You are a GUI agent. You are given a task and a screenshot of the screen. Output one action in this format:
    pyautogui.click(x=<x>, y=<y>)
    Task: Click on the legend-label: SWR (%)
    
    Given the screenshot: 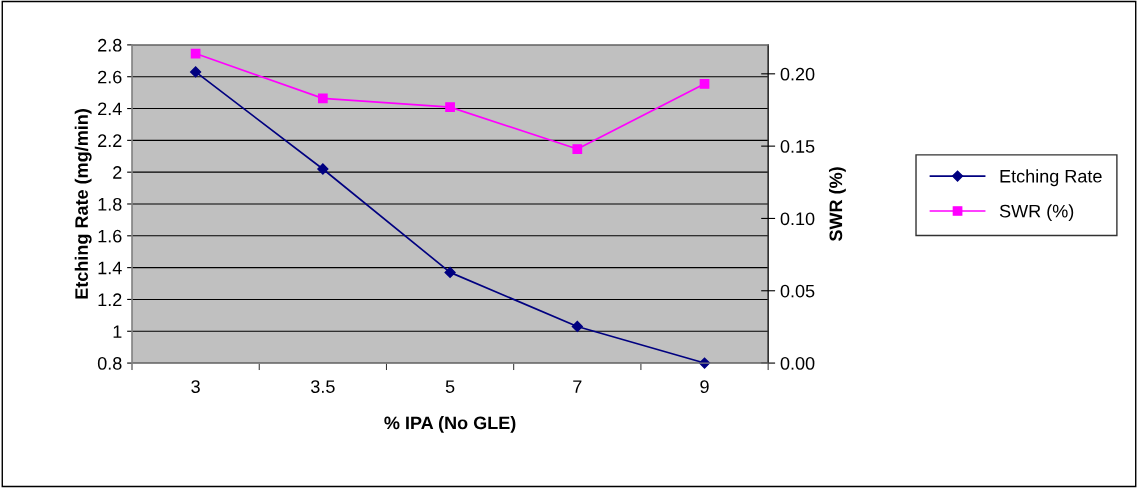 What is the action you would take?
    pyautogui.click(x=1036, y=213)
    